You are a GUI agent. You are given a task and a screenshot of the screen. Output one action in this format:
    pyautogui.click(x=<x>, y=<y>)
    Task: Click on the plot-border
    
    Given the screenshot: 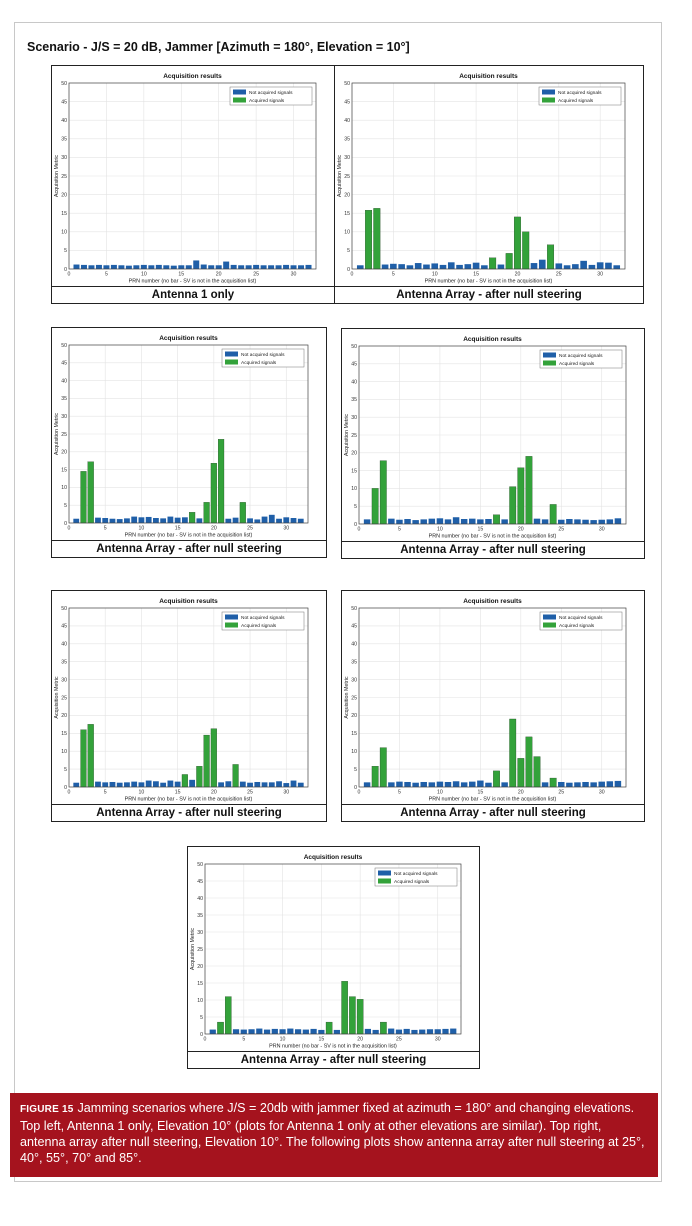 What is the action you would take?
    pyautogui.click(x=192, y=176)
    